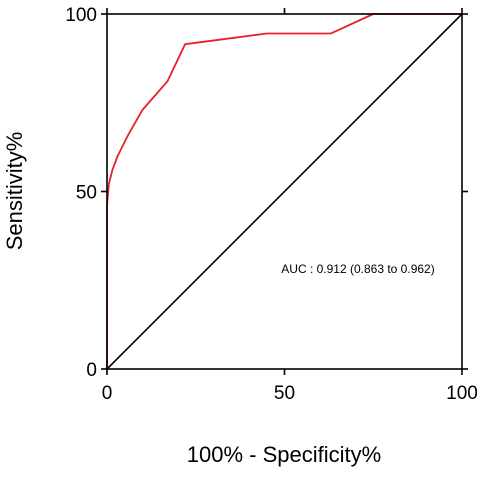 Image resolution: width=485 pixels, height=478 pixels. I want to click on y-tick-label: 100, so click(81, 15).